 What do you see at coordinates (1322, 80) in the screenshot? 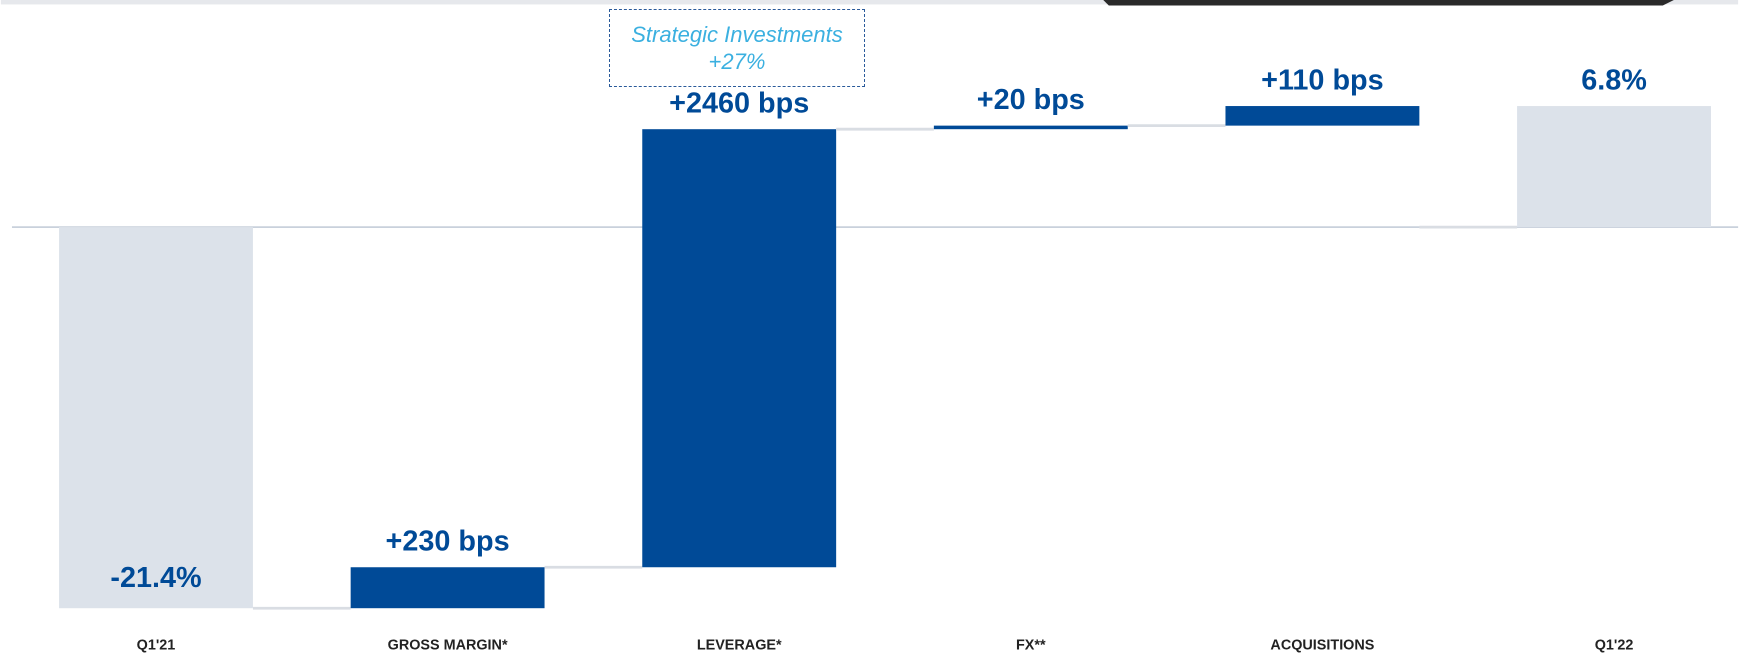
I see `value-label: +110 bps` at bounding box center [1322, 80].